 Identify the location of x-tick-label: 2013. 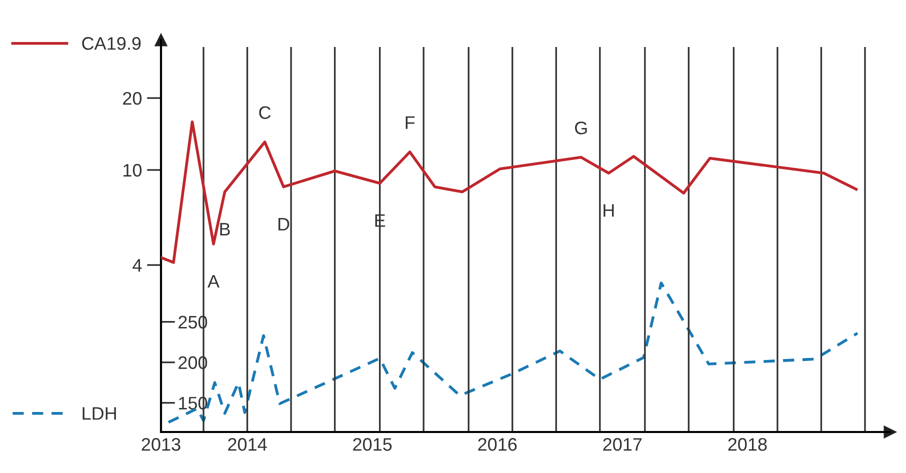
(161, 444).